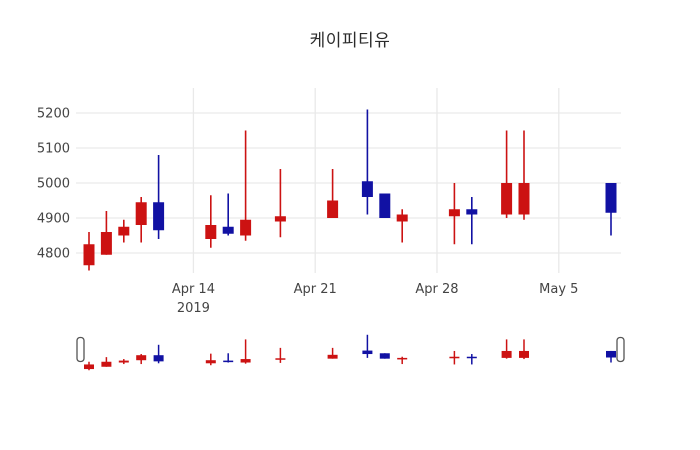 The height and width of the screenshot is (450, 700). Describe the element at coordinates (53, 114) in the screenshot. I see `y-tick-label: 5200` at that location.